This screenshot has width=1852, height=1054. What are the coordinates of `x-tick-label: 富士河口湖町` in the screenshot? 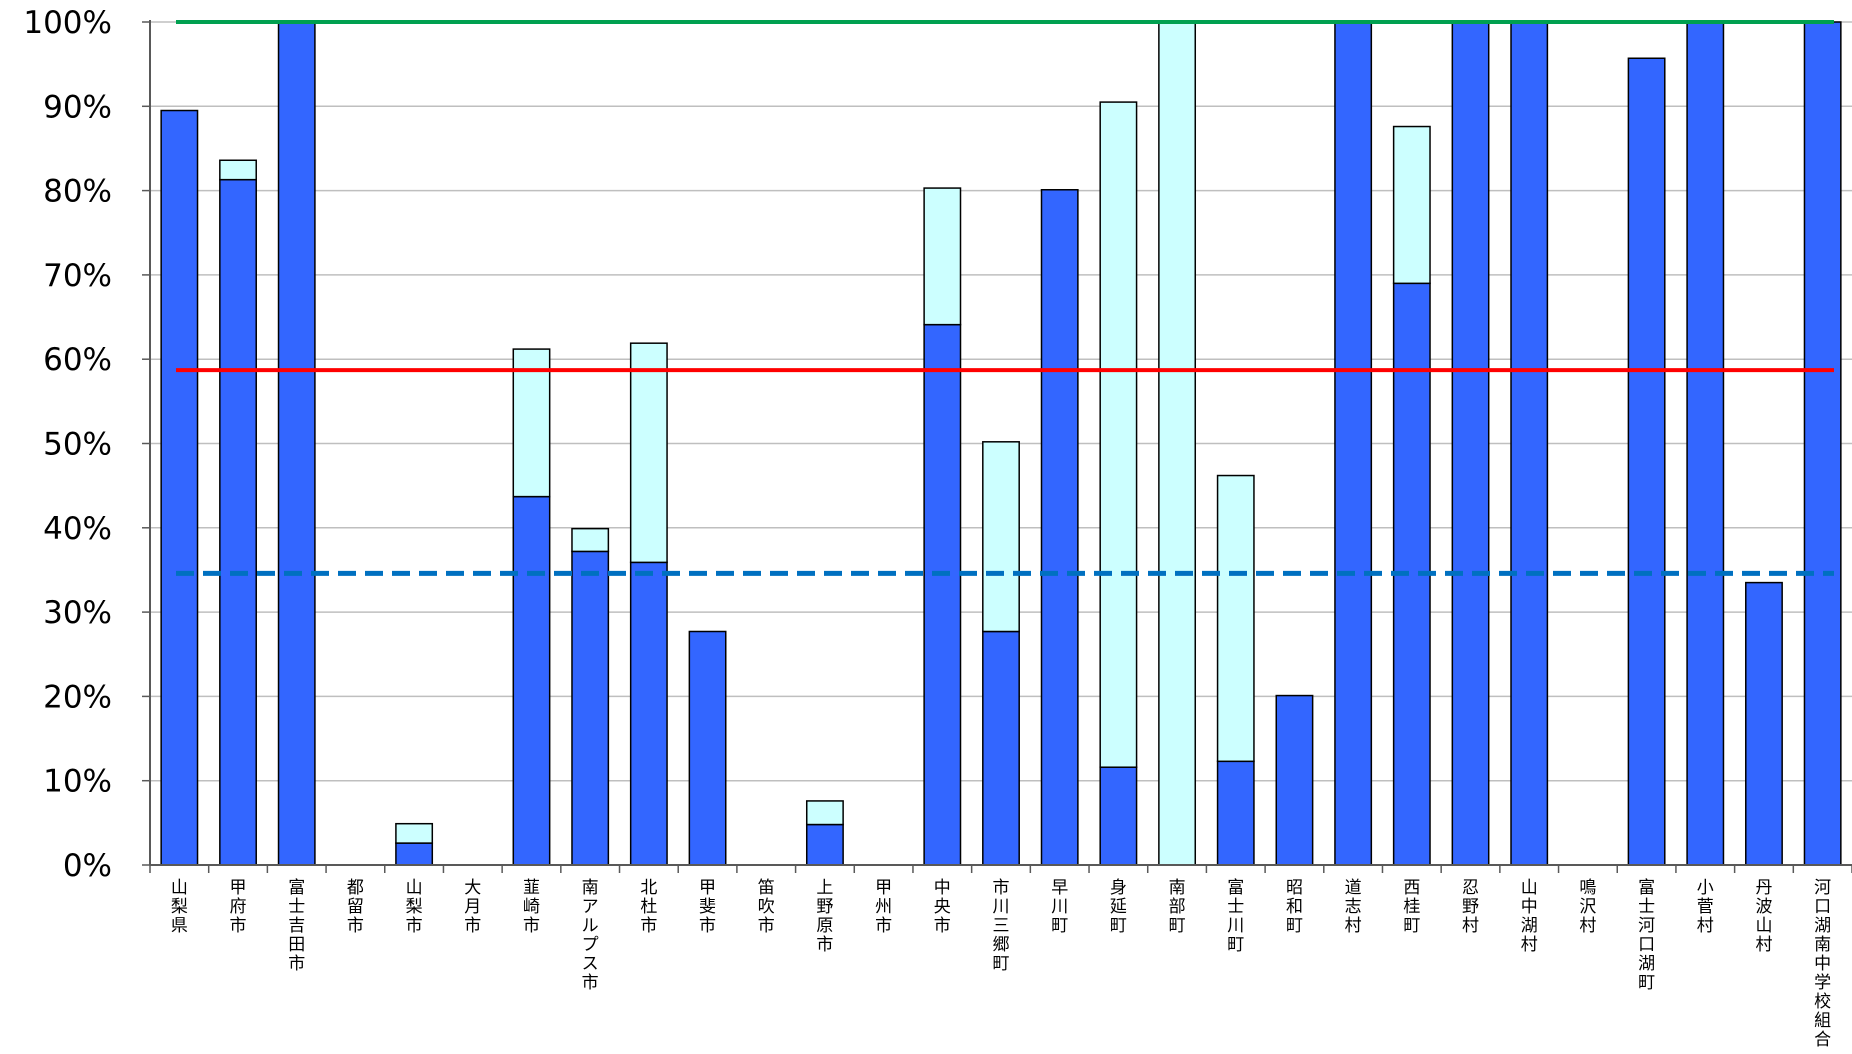 It's located at (1646, 935).